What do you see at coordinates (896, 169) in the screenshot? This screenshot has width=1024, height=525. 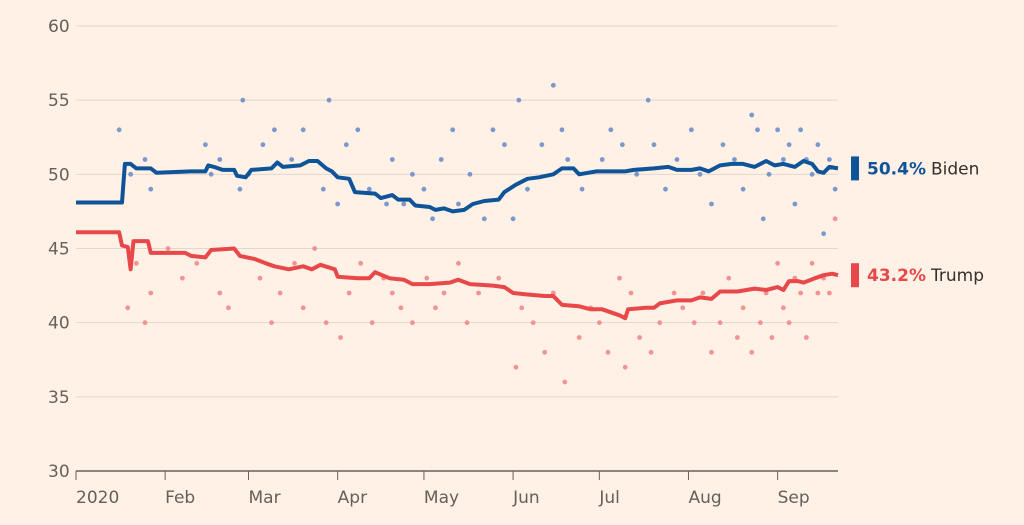 I see `biden-end-percentage: 50.4%` at bounding box center [896, 169].